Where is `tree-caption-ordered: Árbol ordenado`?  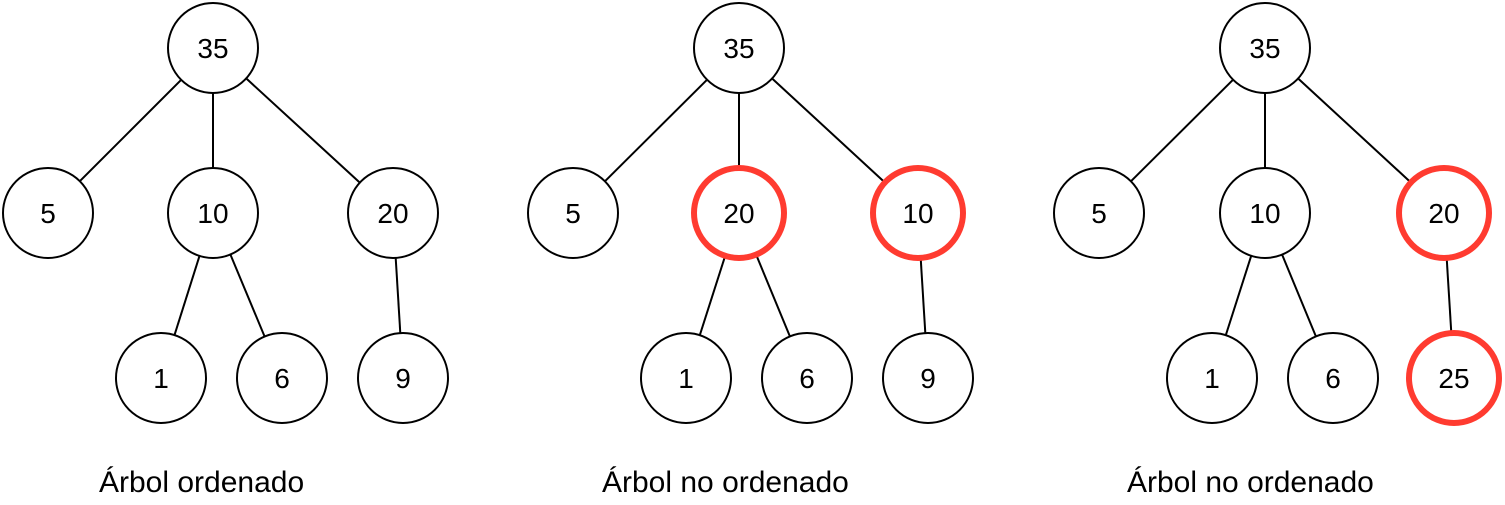 tree-caption-ordered: Árbol ordenado is located at coordinates (202, 482).